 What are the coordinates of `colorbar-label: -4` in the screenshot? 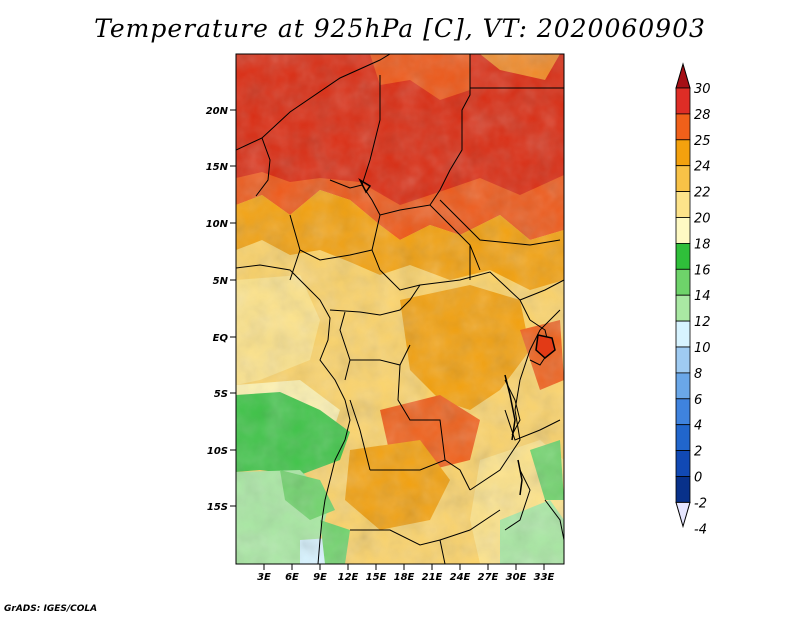 It's located at (700, 529).